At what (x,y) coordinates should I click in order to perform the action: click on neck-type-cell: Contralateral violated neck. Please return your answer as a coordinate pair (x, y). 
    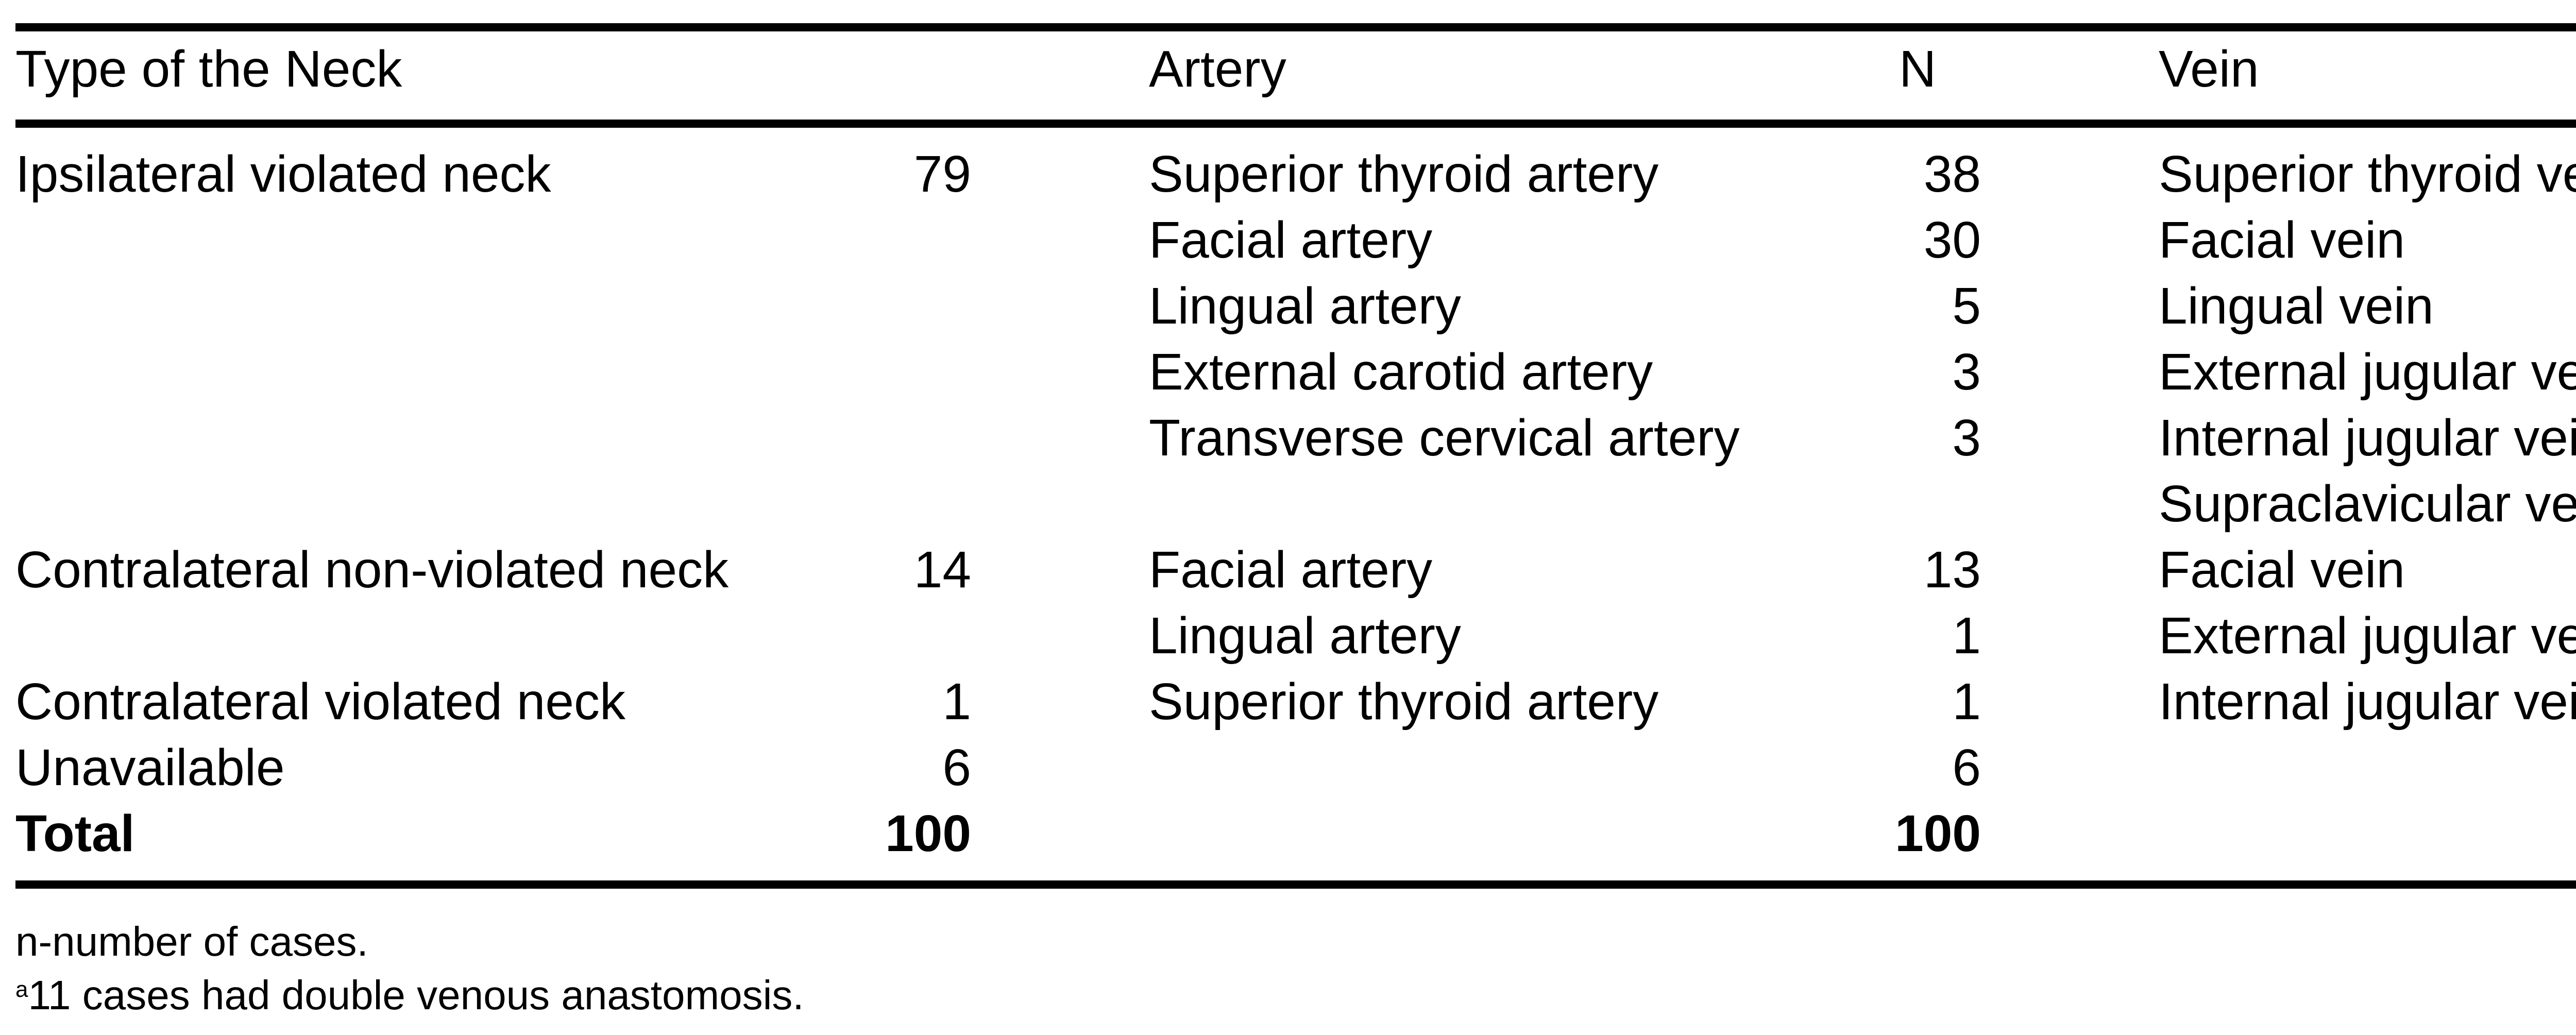
    Looking at the image, I should click on (320, 702).